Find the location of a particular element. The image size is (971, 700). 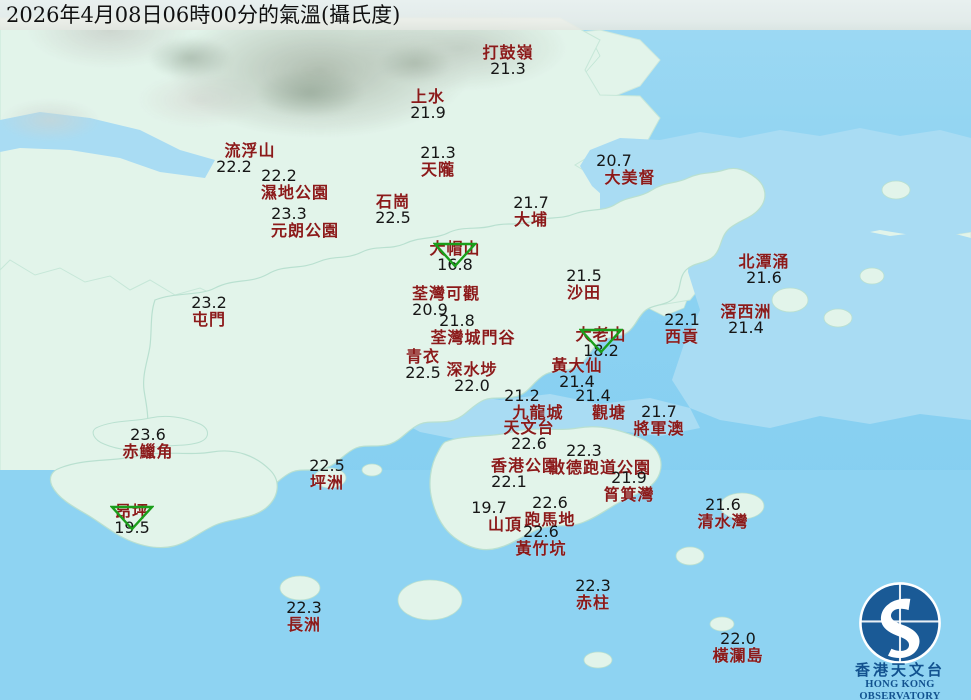

station-0: 打鼓嶺 21.3 is located at coordinates (507, 60).